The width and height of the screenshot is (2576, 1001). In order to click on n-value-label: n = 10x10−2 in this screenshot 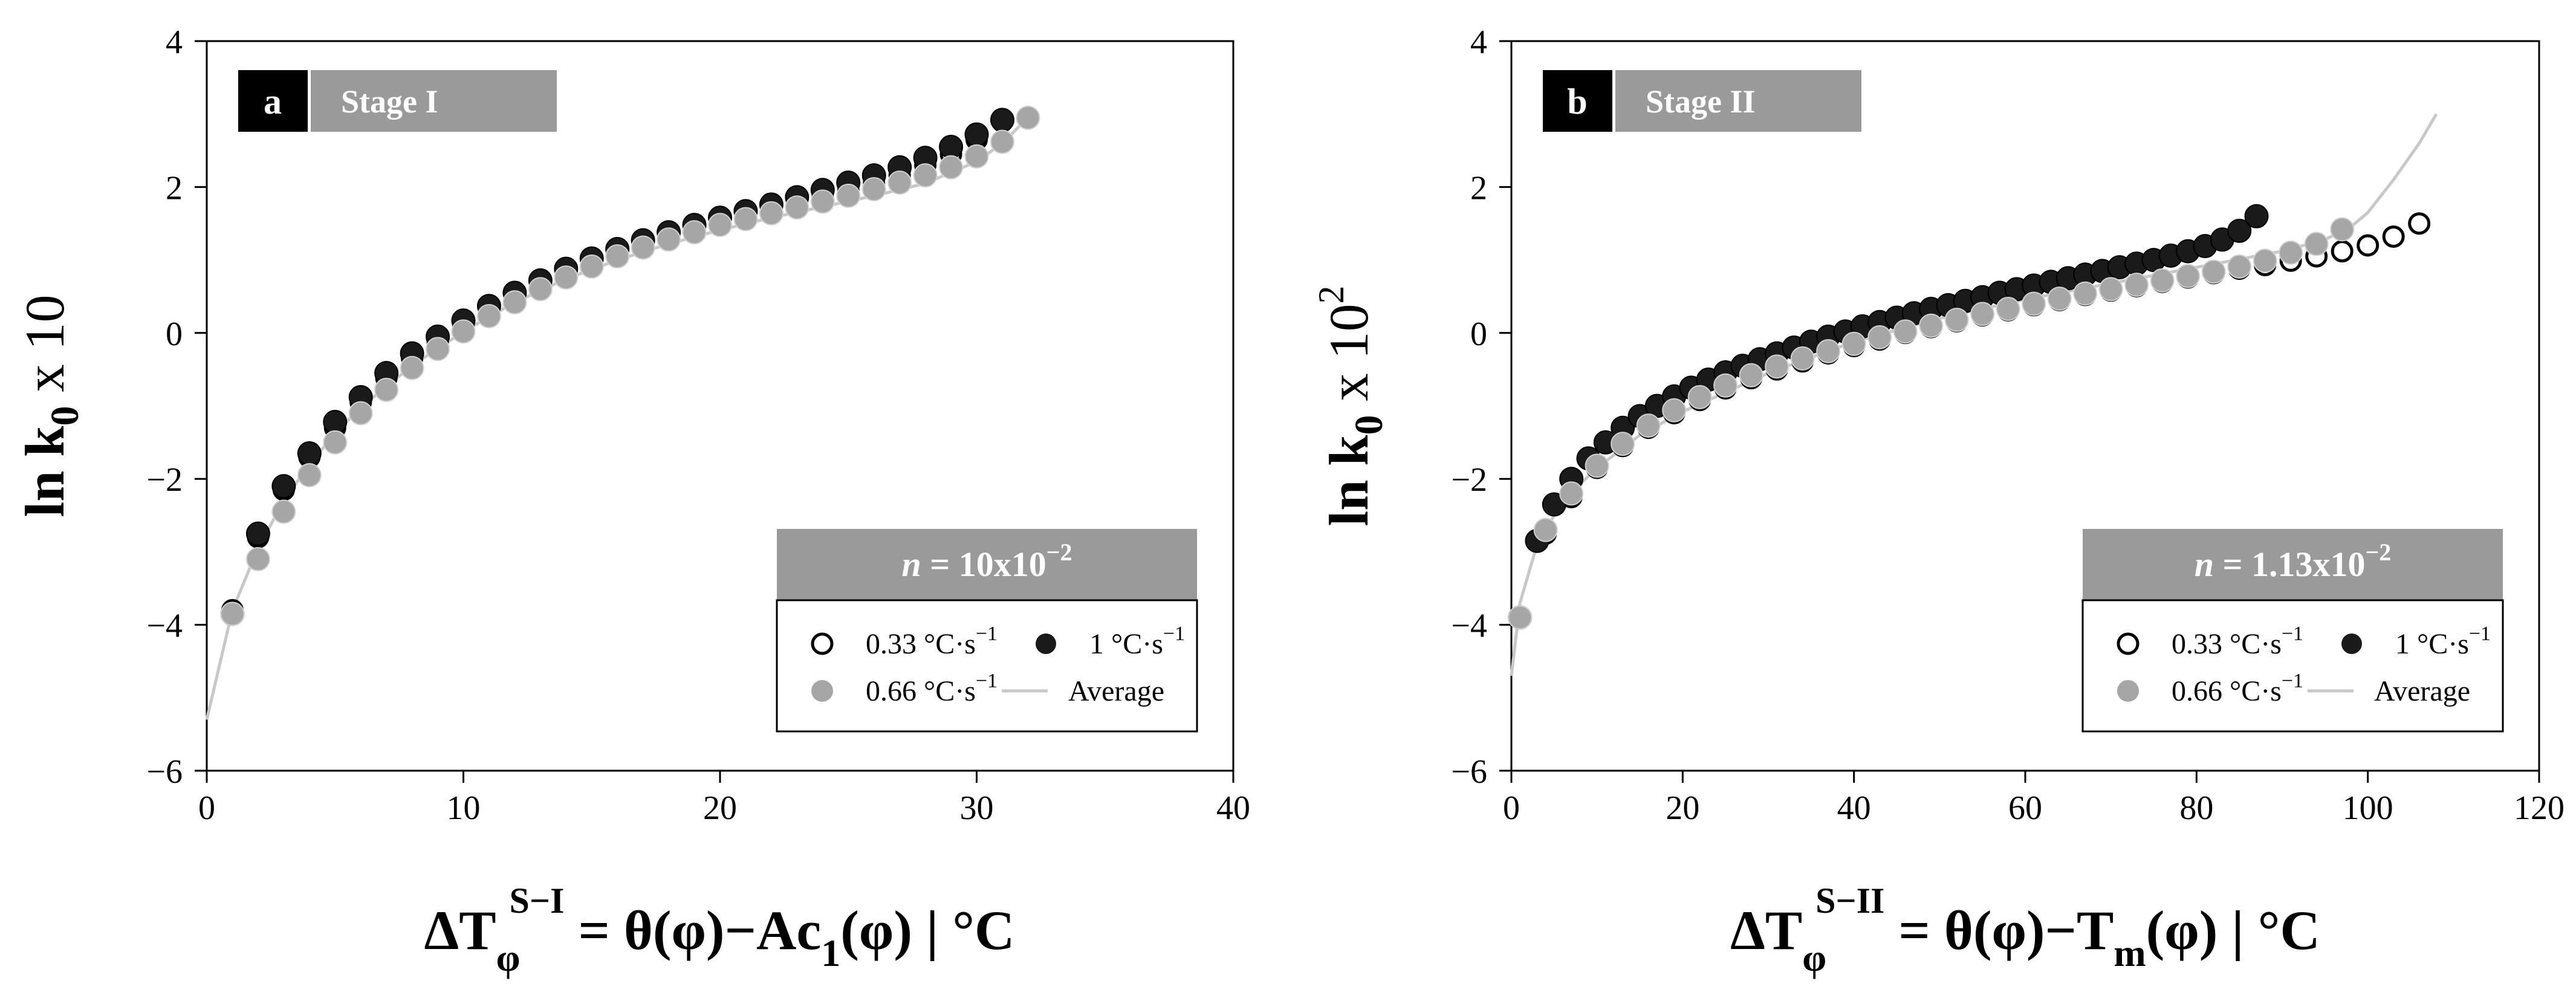, I will do `click(987, 561)`.